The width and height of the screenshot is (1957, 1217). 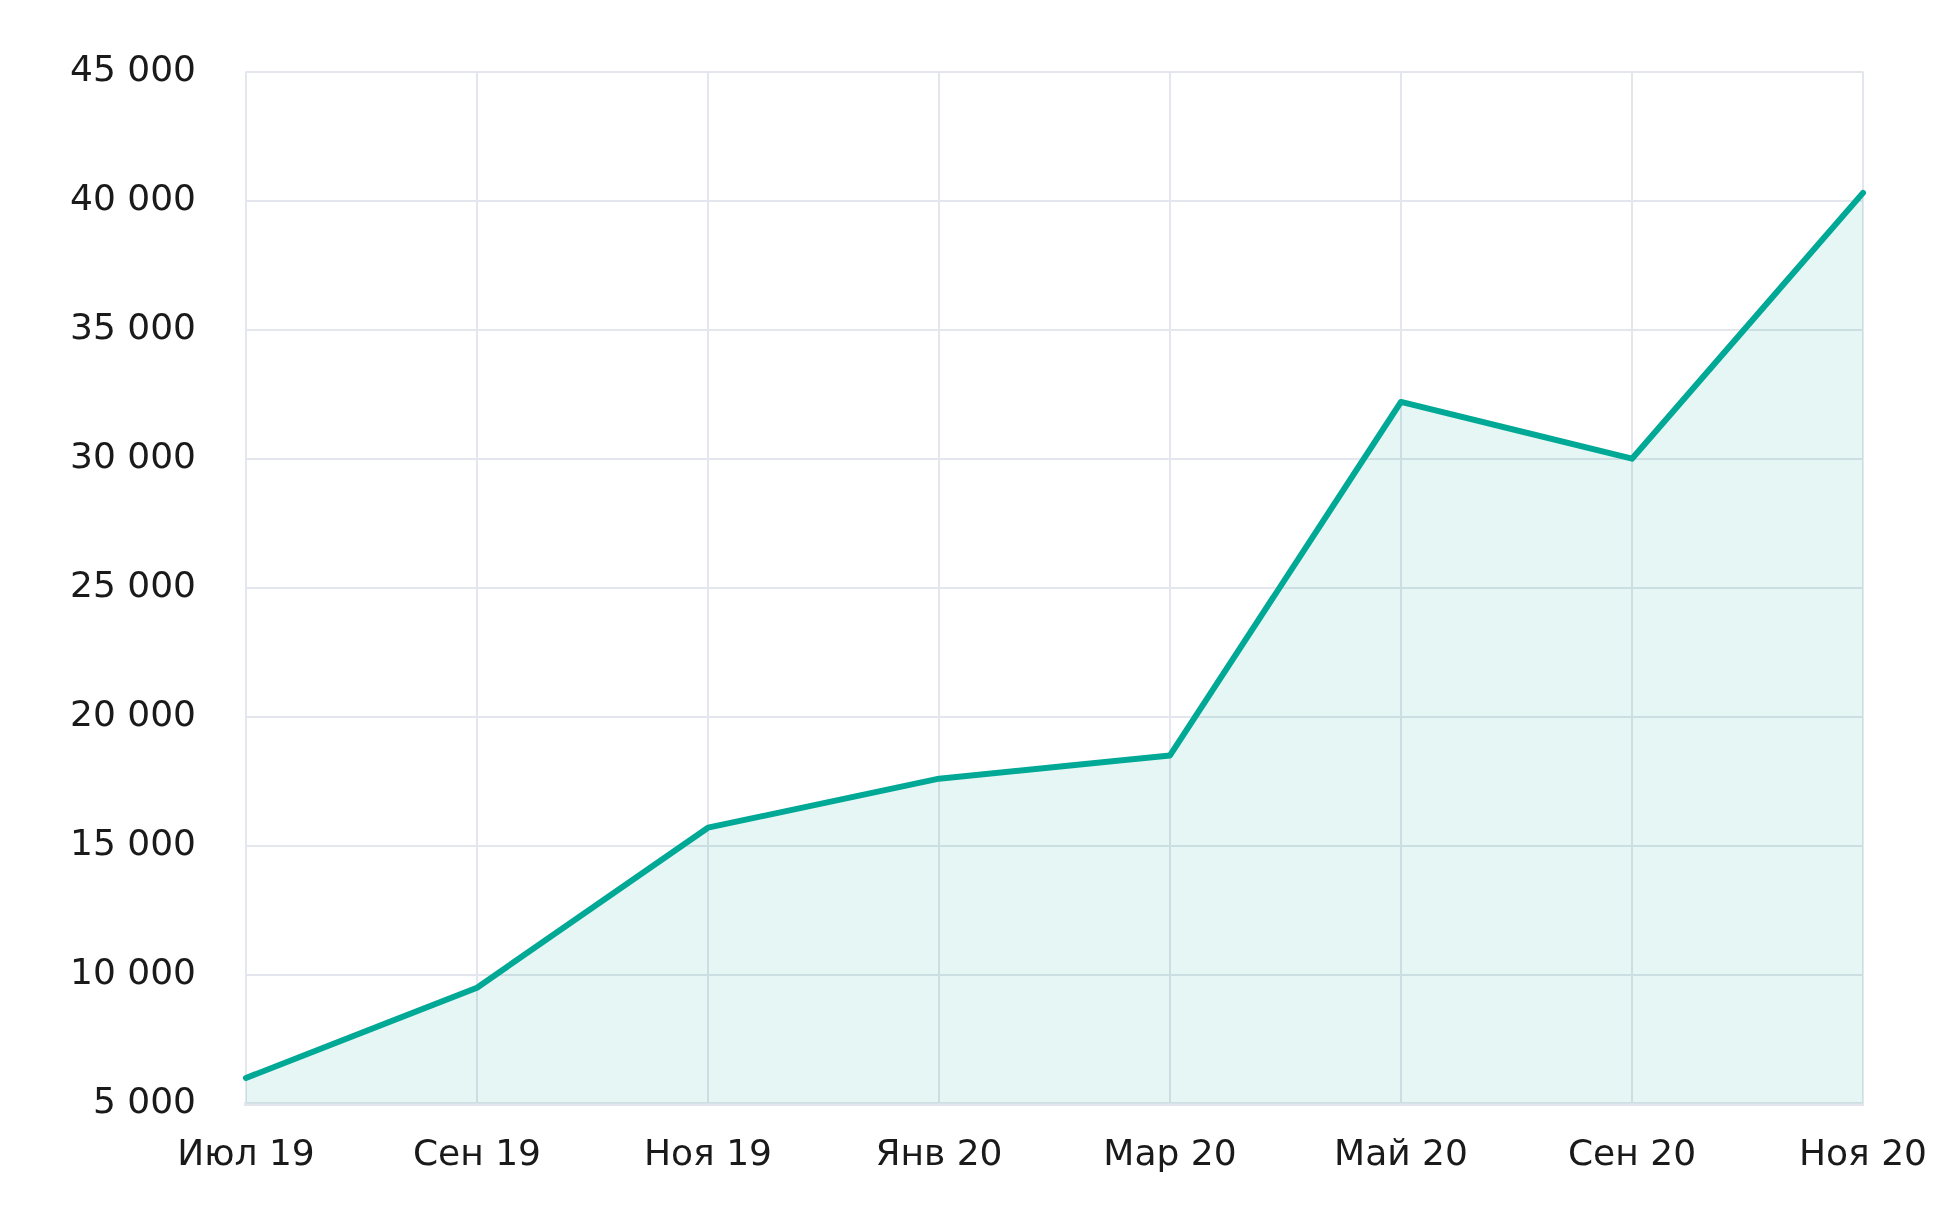 I want to click on y-tick-label: 25 000, so click(x=133, y=585).